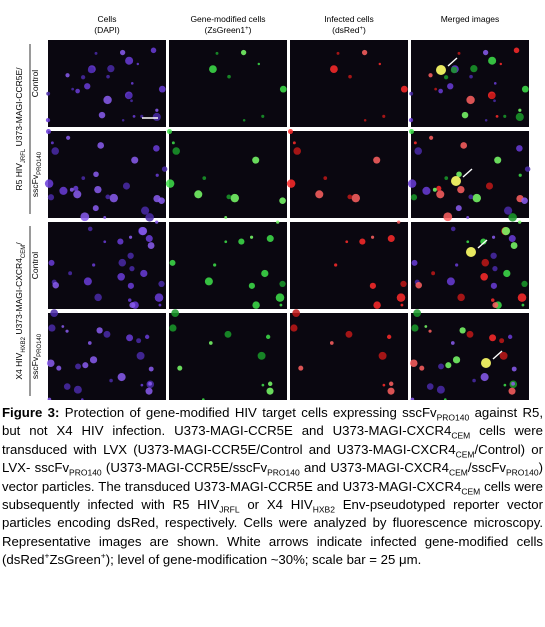 This screenshot has height=627, width=545. What do you see at coordinates (107, 30) in the screenshot?
I see `column-subtitle: (DAPI)` at bounding box center [107, 30].